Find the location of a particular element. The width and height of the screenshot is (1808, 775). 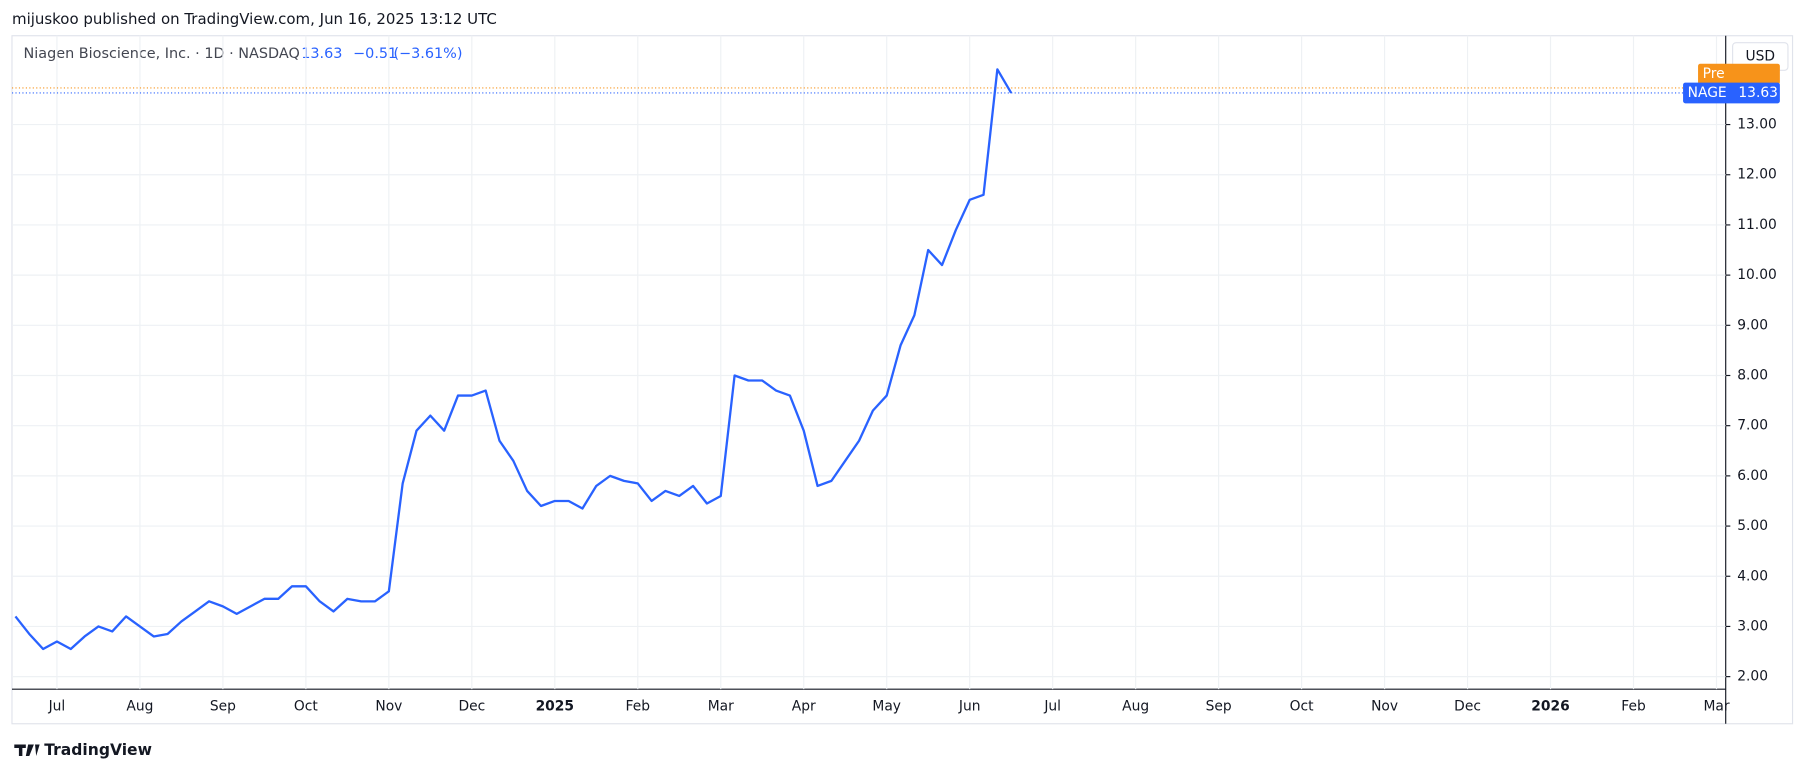

y-tick-label: 7.00 is located at coordinates (1752, 426).